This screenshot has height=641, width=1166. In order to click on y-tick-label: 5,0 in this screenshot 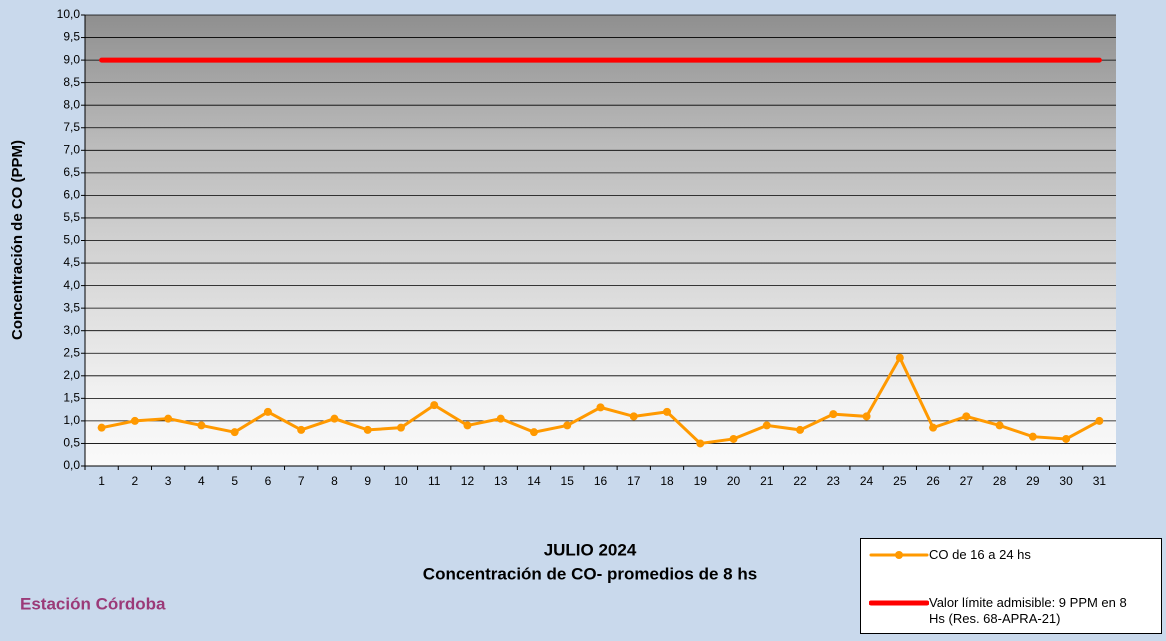, I will do `click(71, 240)`.